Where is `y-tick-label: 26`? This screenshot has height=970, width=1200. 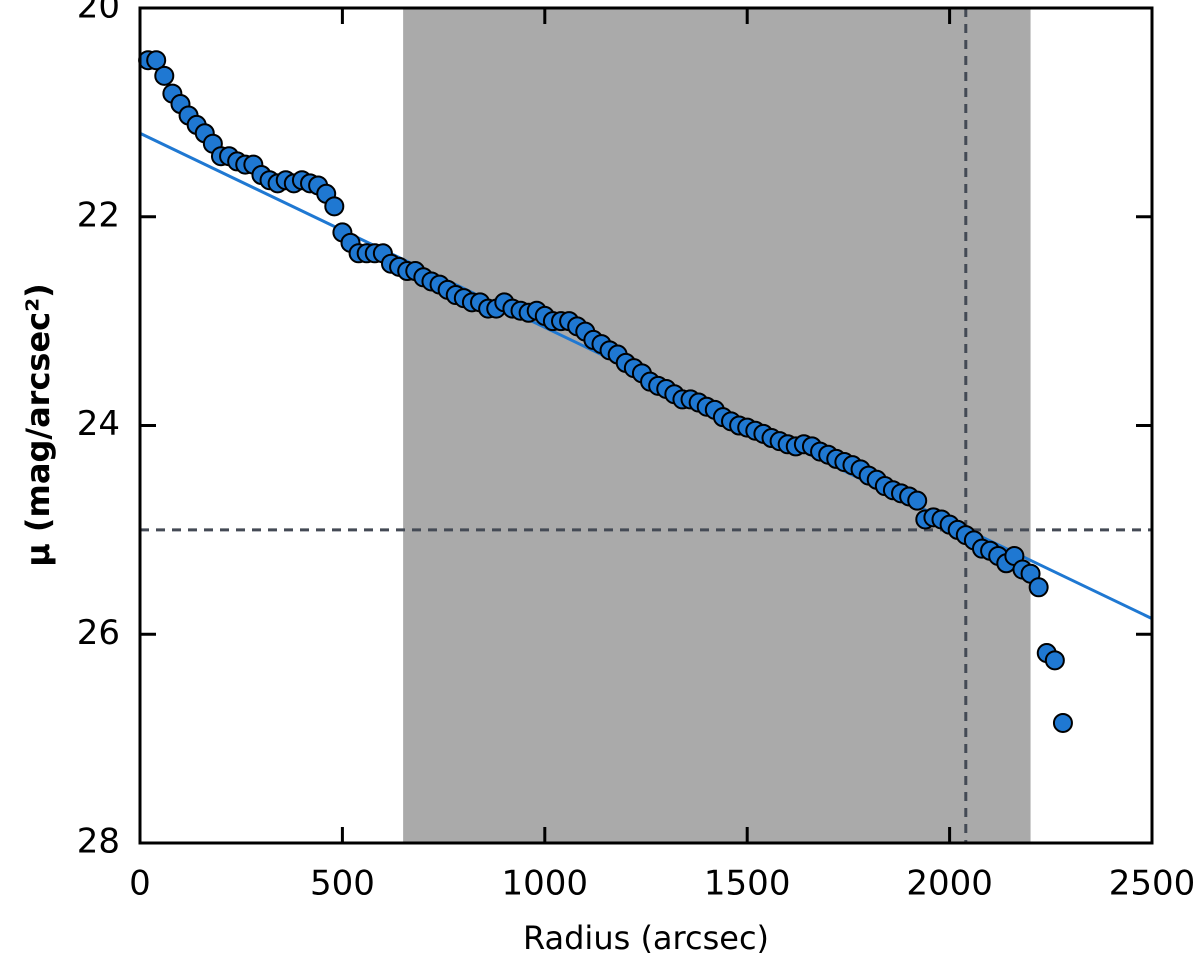
y-tick-label: 26 is located at coordinates (98, 633).